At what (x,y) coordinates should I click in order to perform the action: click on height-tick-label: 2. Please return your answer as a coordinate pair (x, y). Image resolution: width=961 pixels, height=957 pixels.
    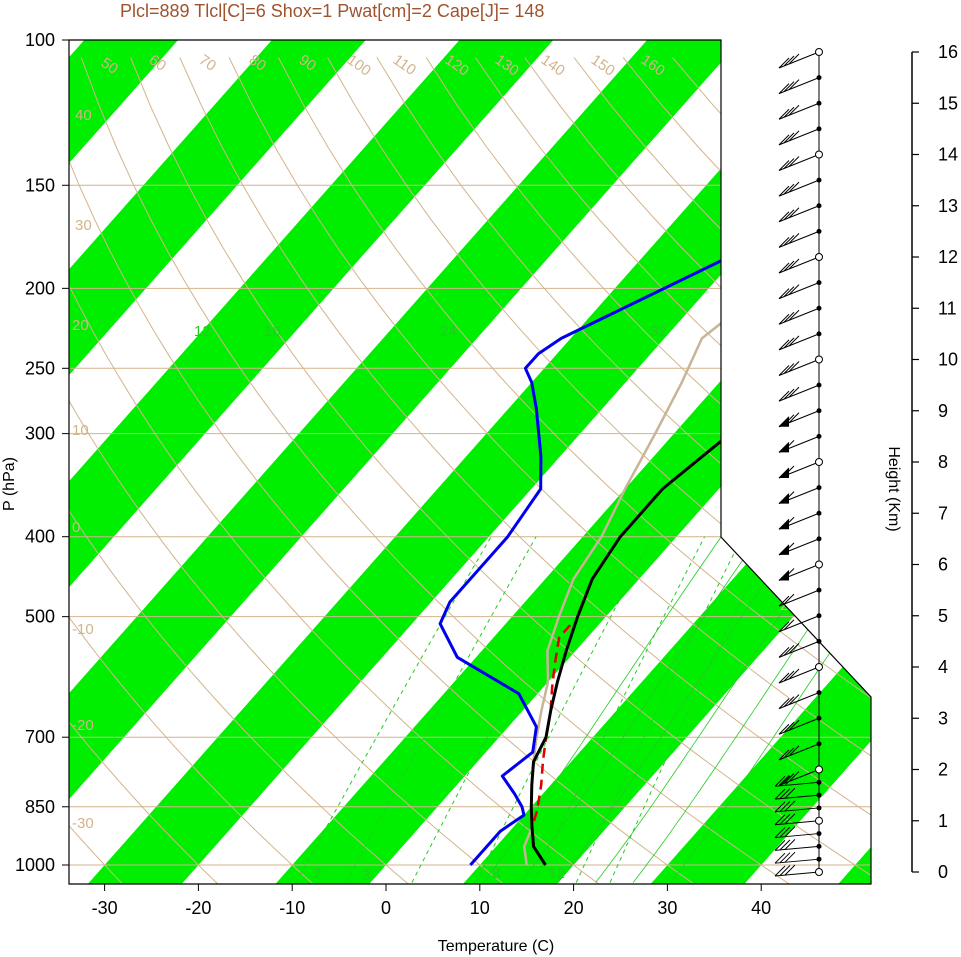
    Looking at the image, I should click on (943, 770).